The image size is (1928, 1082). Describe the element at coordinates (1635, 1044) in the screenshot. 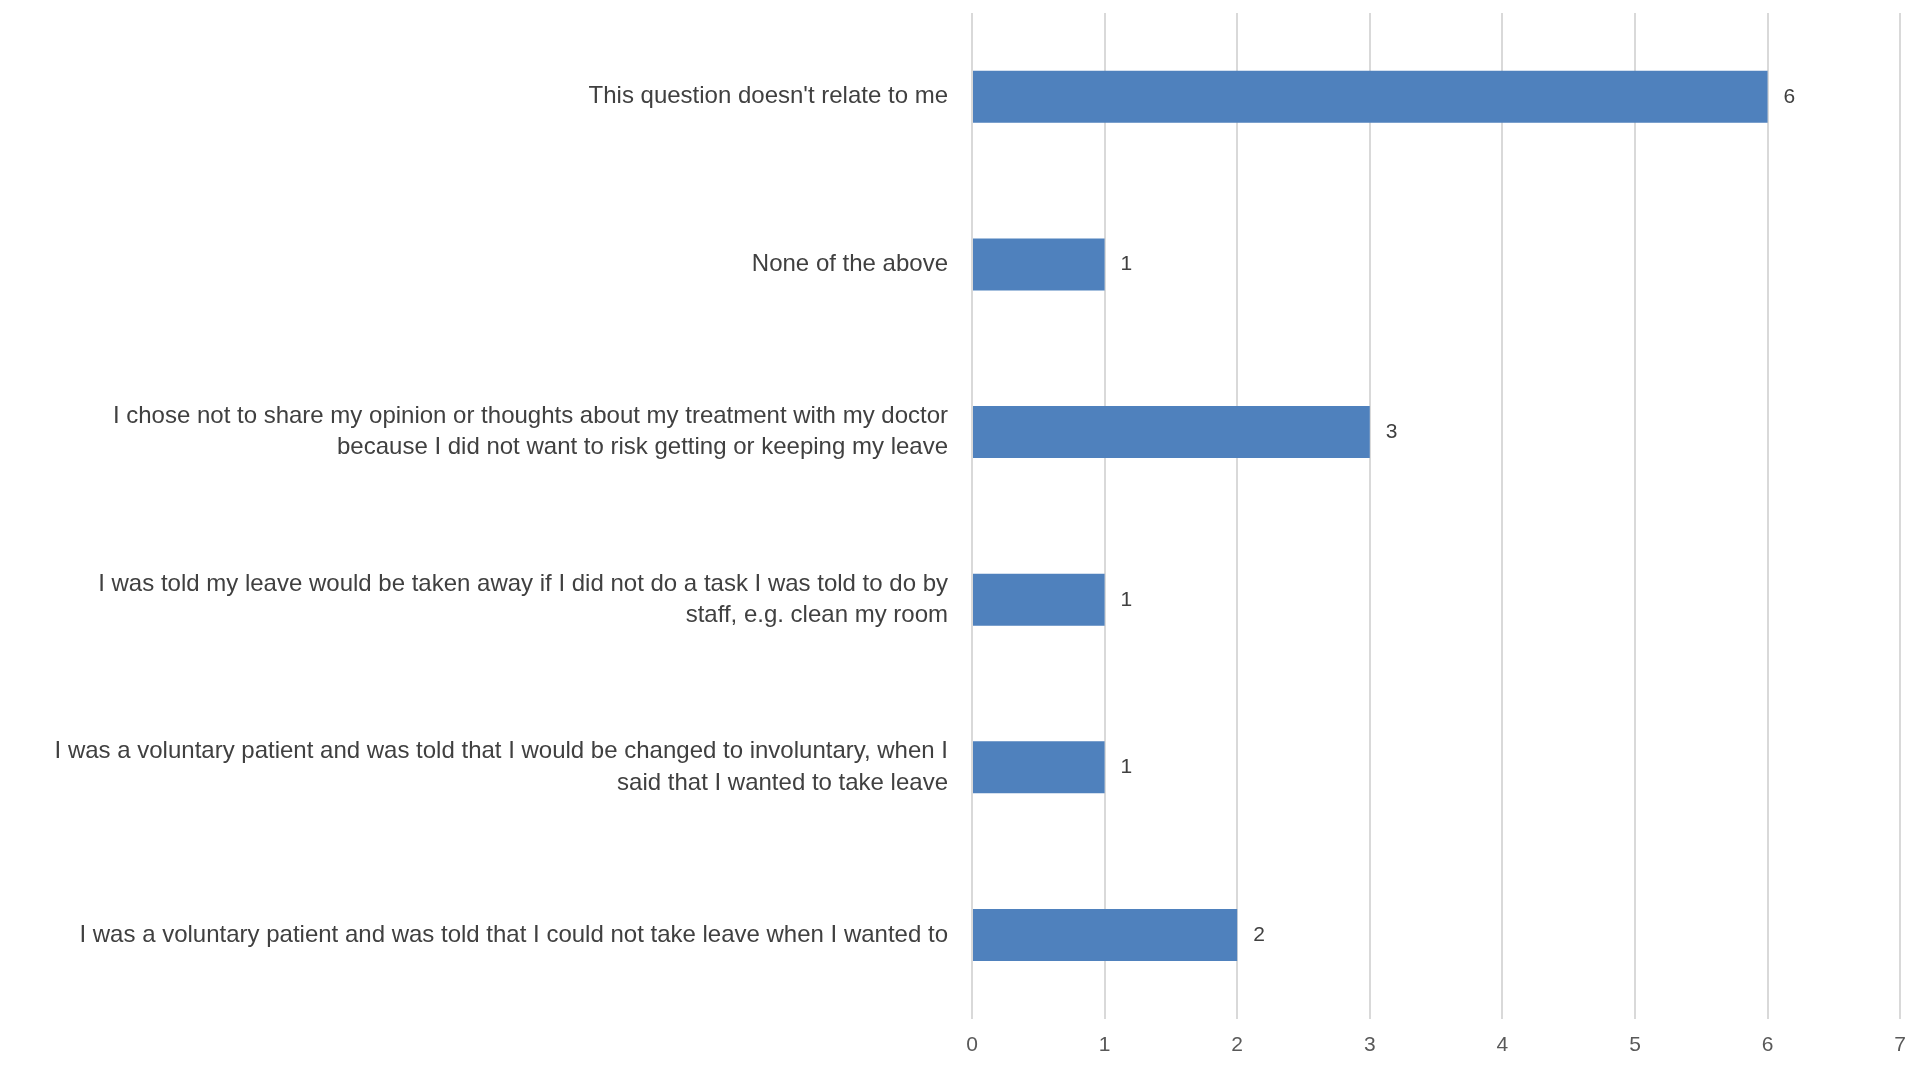

I see `x-tick-label: 5` at that location.